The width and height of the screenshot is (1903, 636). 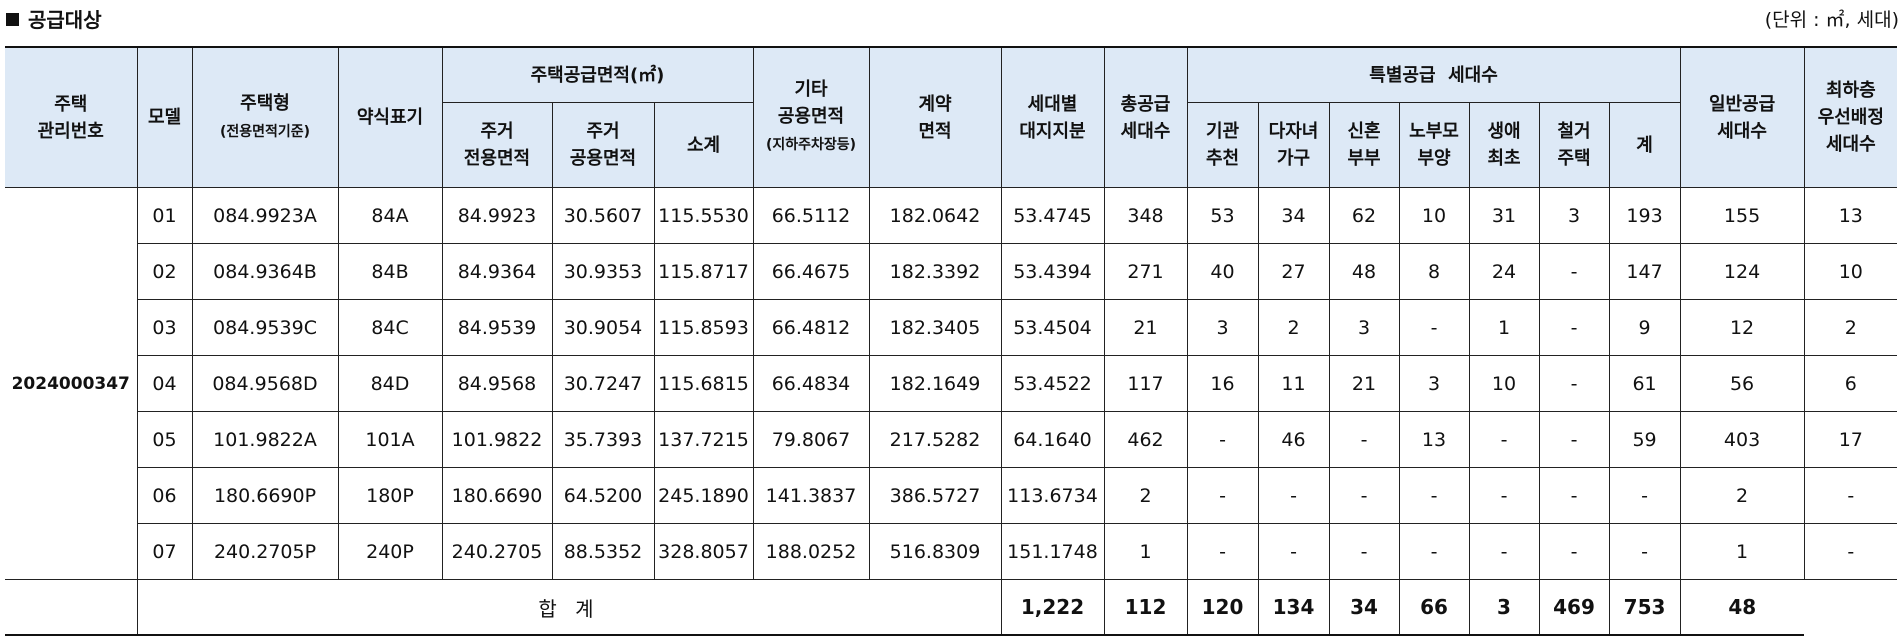 I want to click on table-cell: 46, so click(x=1293, y=439).